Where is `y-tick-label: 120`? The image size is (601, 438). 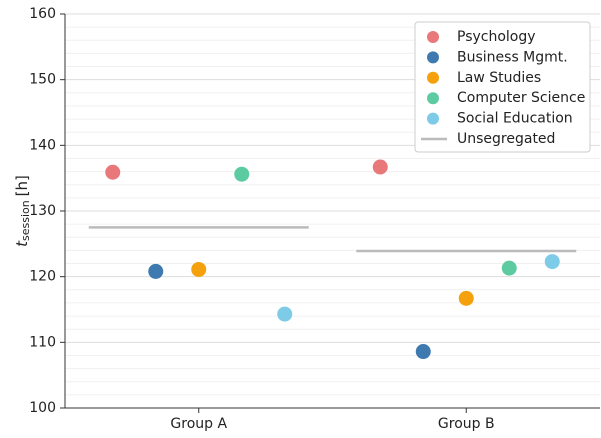
y-tick-label: 120 is located at coordinates (42, 277).